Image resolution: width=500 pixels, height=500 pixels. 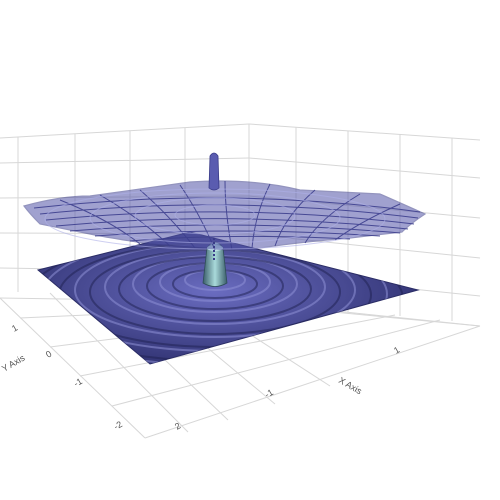 What do you see at coordinates (269, 393) in the screenshot?
I see `x-tick-label: -1` at bounding box center [269, 393].